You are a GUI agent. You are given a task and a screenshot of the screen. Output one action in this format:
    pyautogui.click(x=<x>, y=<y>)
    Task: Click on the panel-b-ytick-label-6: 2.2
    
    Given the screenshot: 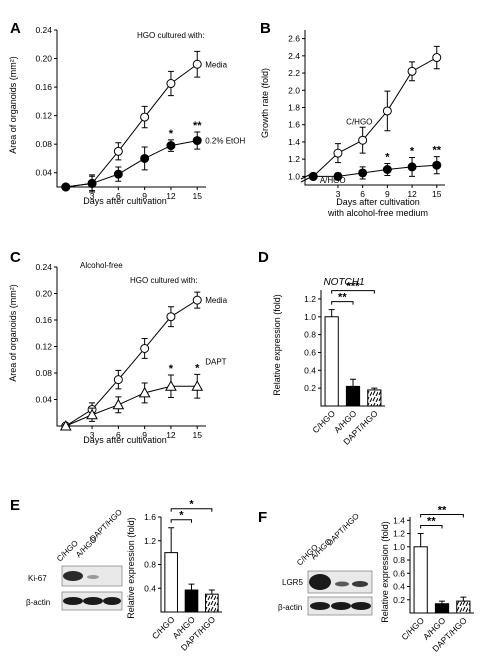 What is the action you would take?
    pyautogui.click(x=294, y=73)
    